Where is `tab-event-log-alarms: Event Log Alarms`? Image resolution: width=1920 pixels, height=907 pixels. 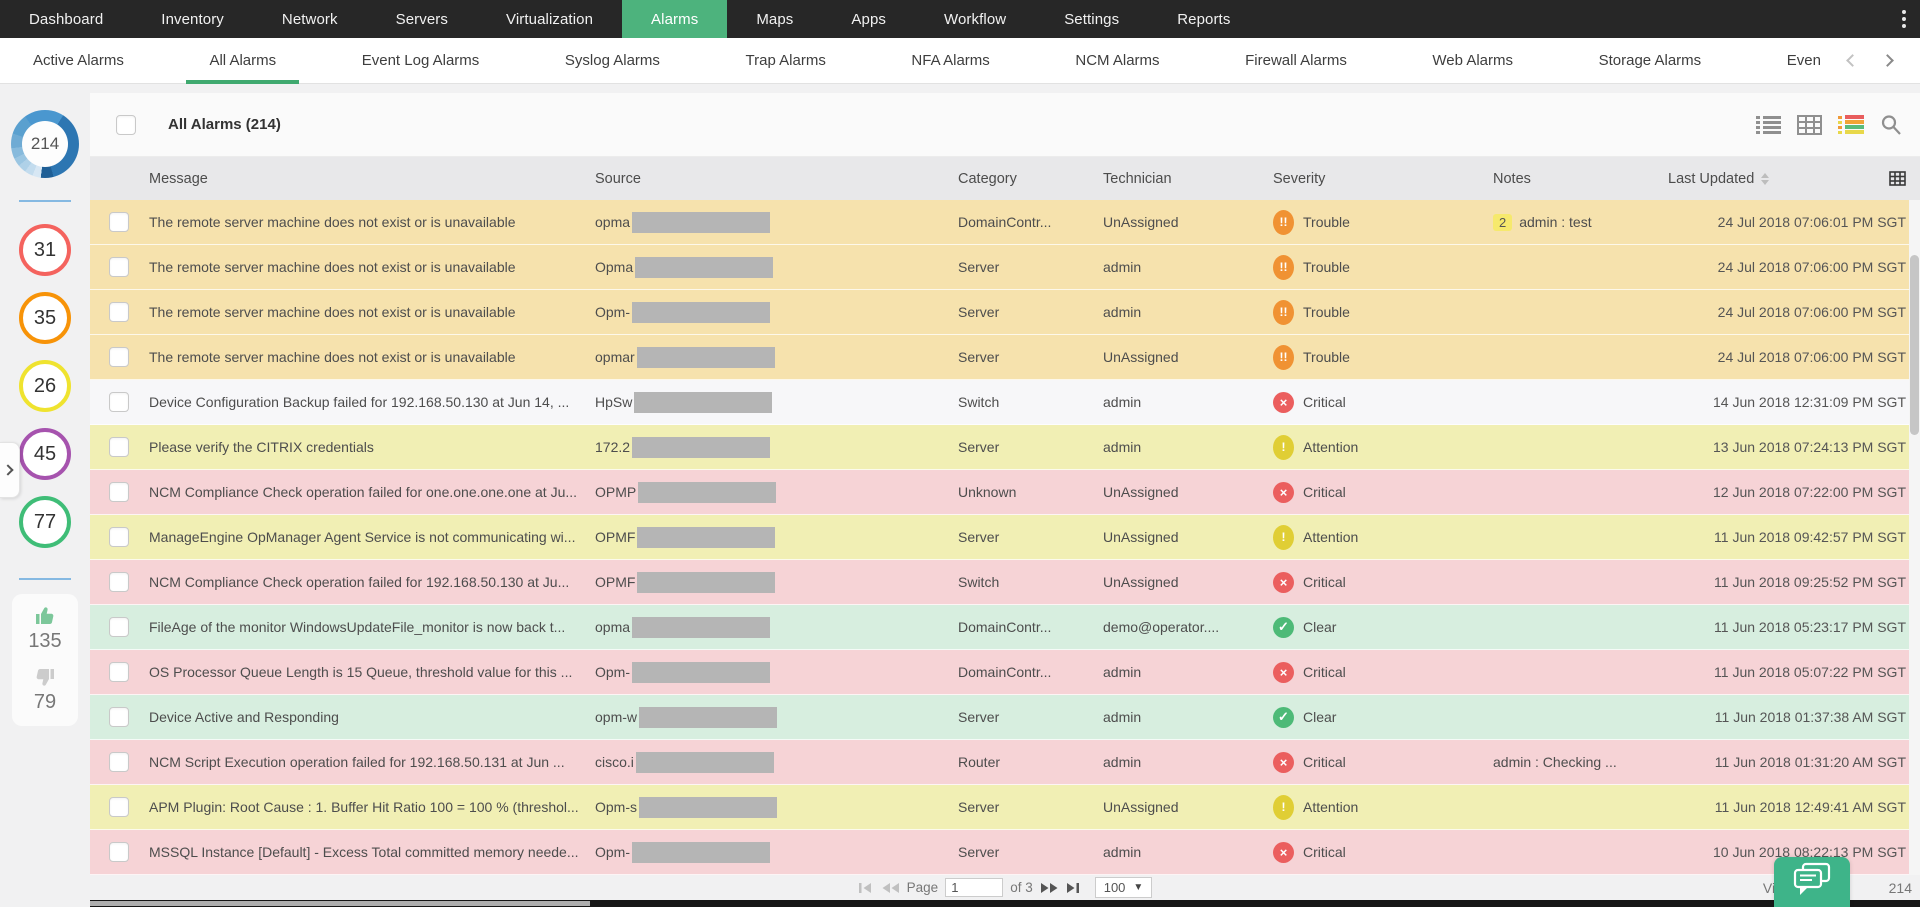 tab-event-log-alarms: Event Log Alarms is located at coordinates (420, 60).